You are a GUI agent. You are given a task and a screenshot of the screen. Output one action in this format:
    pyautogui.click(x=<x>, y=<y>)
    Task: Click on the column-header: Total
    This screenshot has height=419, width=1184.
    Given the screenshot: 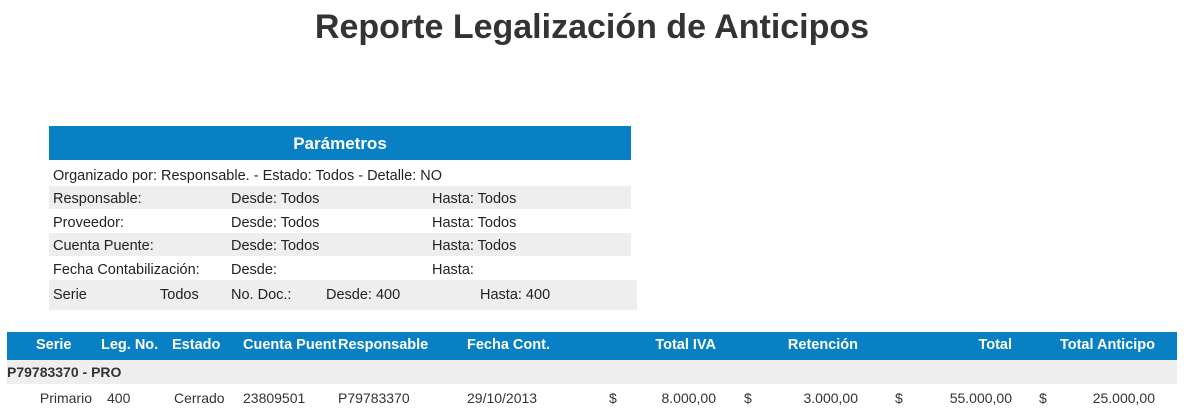 What is the action you would take?
    pyautogui.click(x=995, y=345)
    